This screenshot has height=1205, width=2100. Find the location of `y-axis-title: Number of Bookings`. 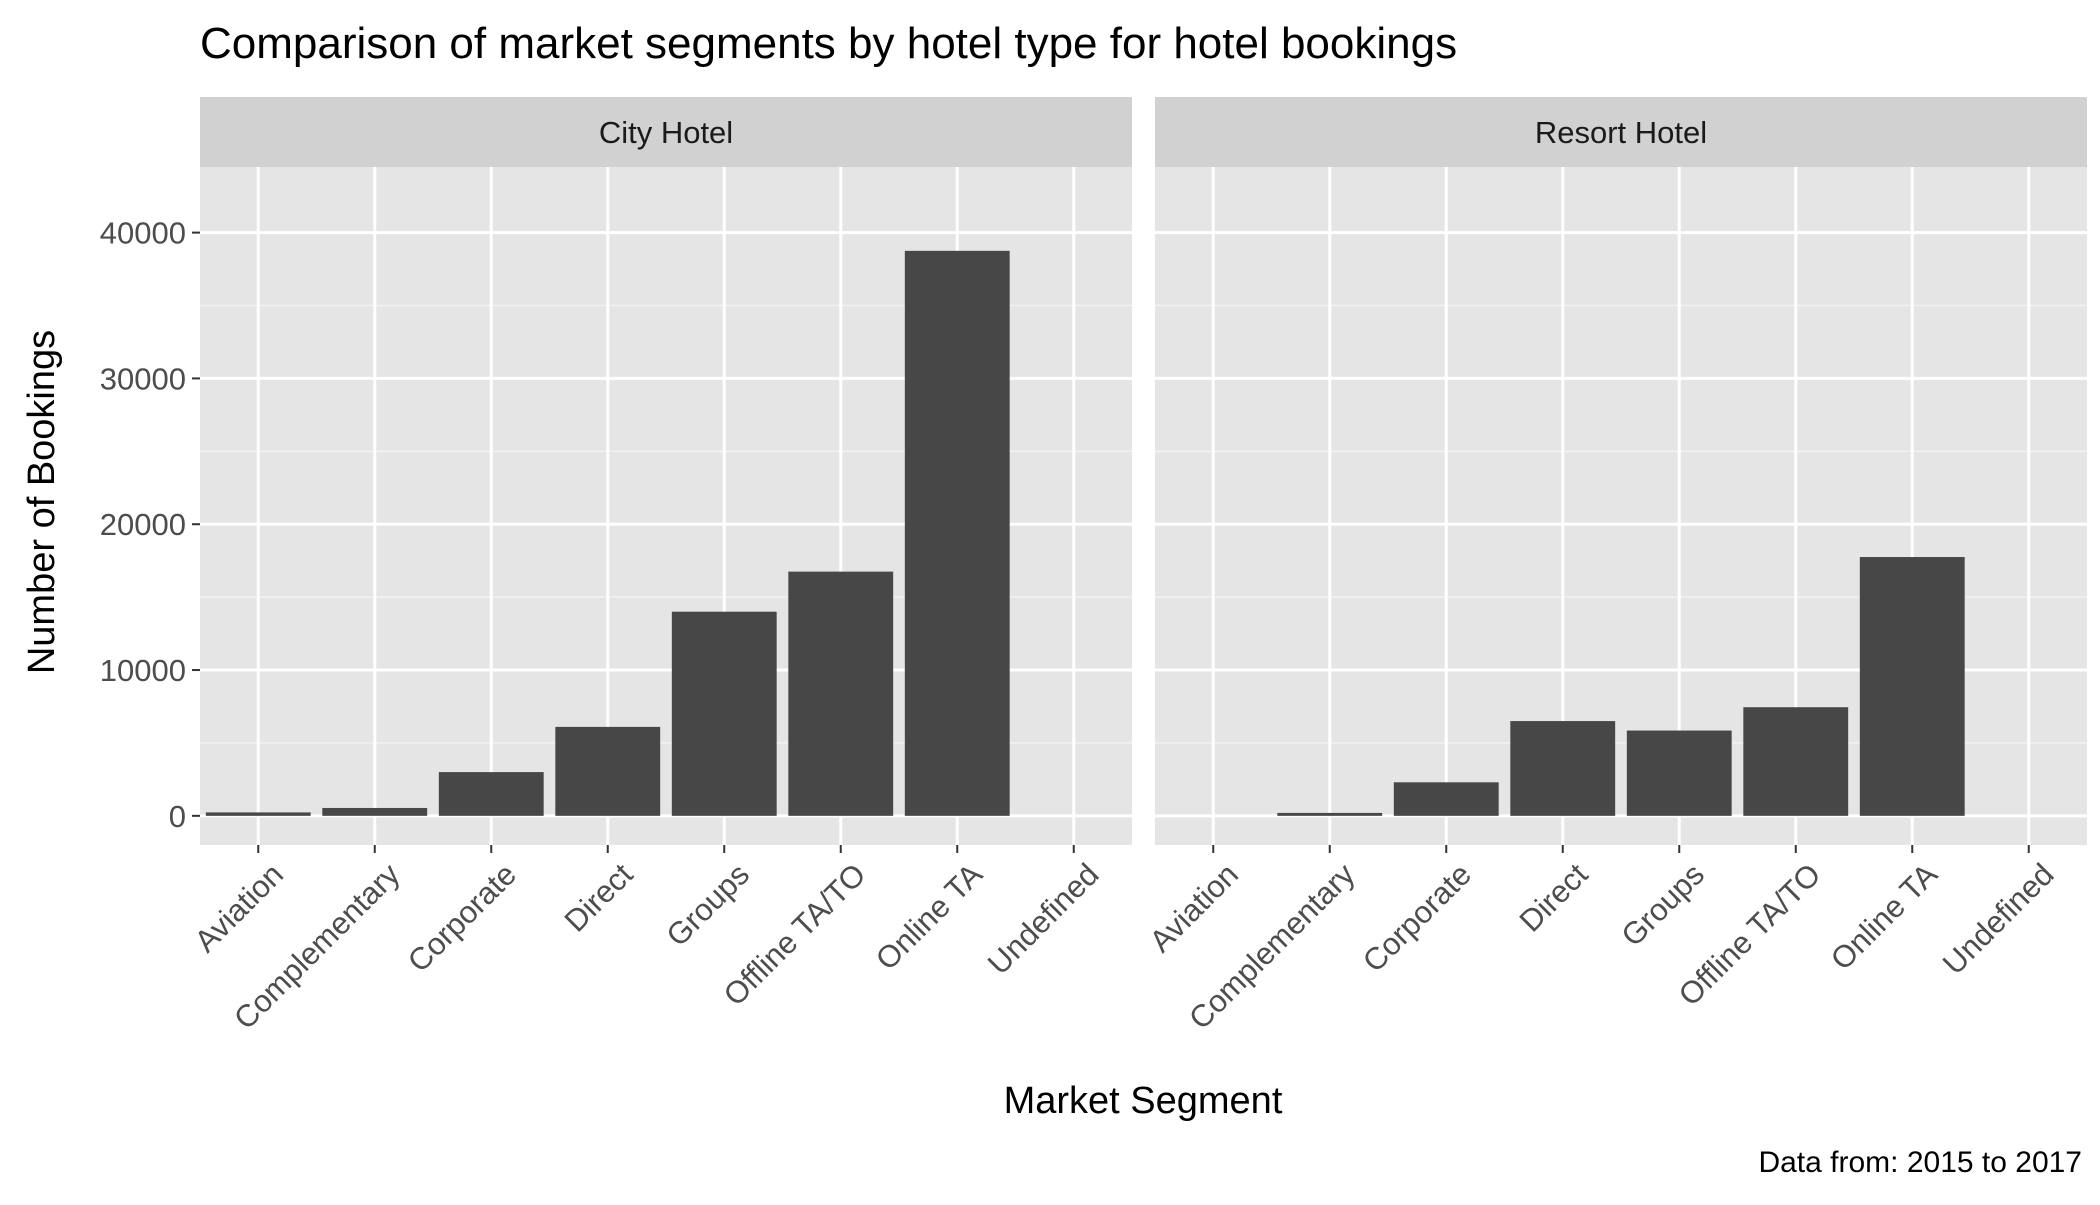

y-axis-title: Number of Bookings is located at coordinates (42, 502).